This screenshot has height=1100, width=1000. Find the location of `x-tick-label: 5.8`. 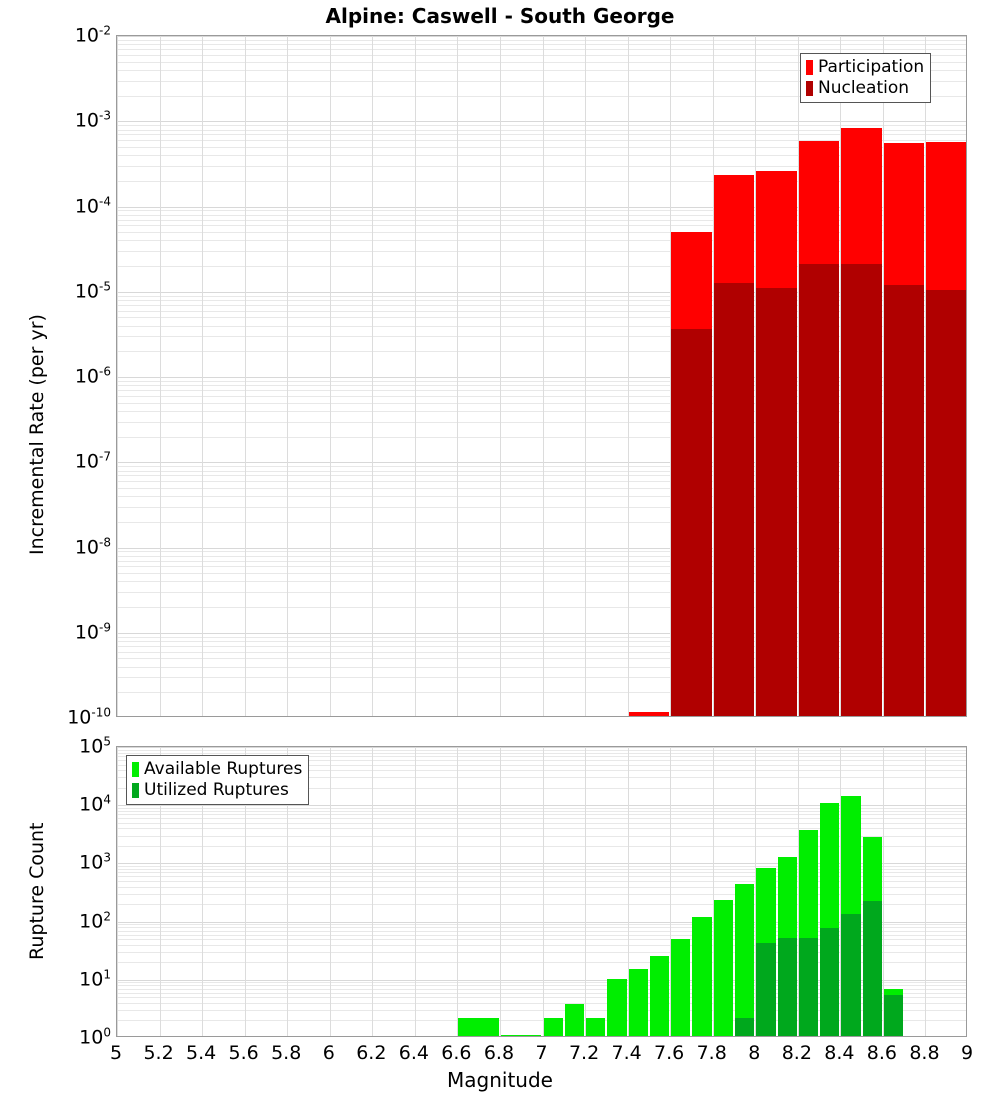

x-tick-label: 5.8 is located at coordinates (286, 1053).